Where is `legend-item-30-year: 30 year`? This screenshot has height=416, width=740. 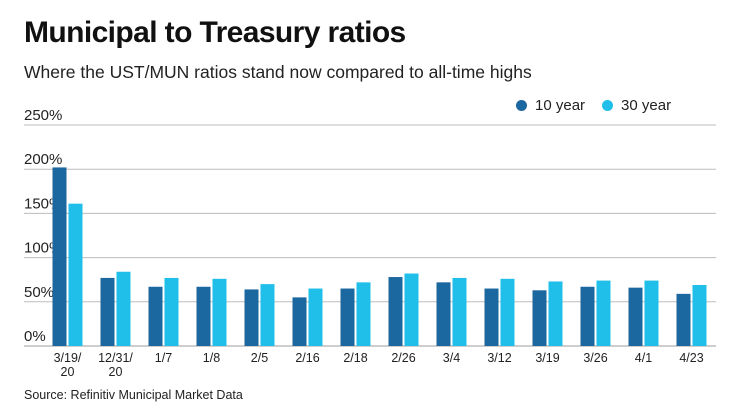
legend-item-30-year: 30 year is located at coordinates (636, 105).